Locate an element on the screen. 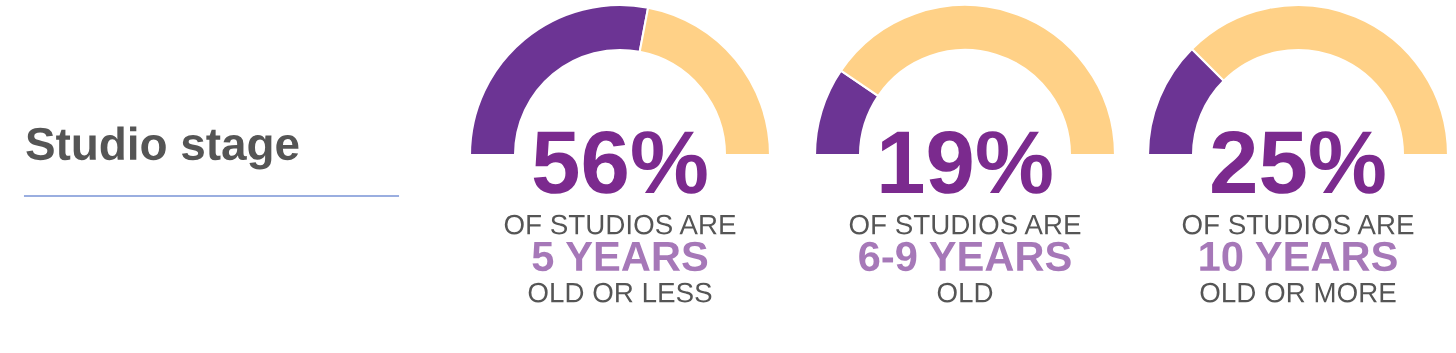 This screenshot has width=1456, height=353. text: 25% is located at coordinates (1298, 162).